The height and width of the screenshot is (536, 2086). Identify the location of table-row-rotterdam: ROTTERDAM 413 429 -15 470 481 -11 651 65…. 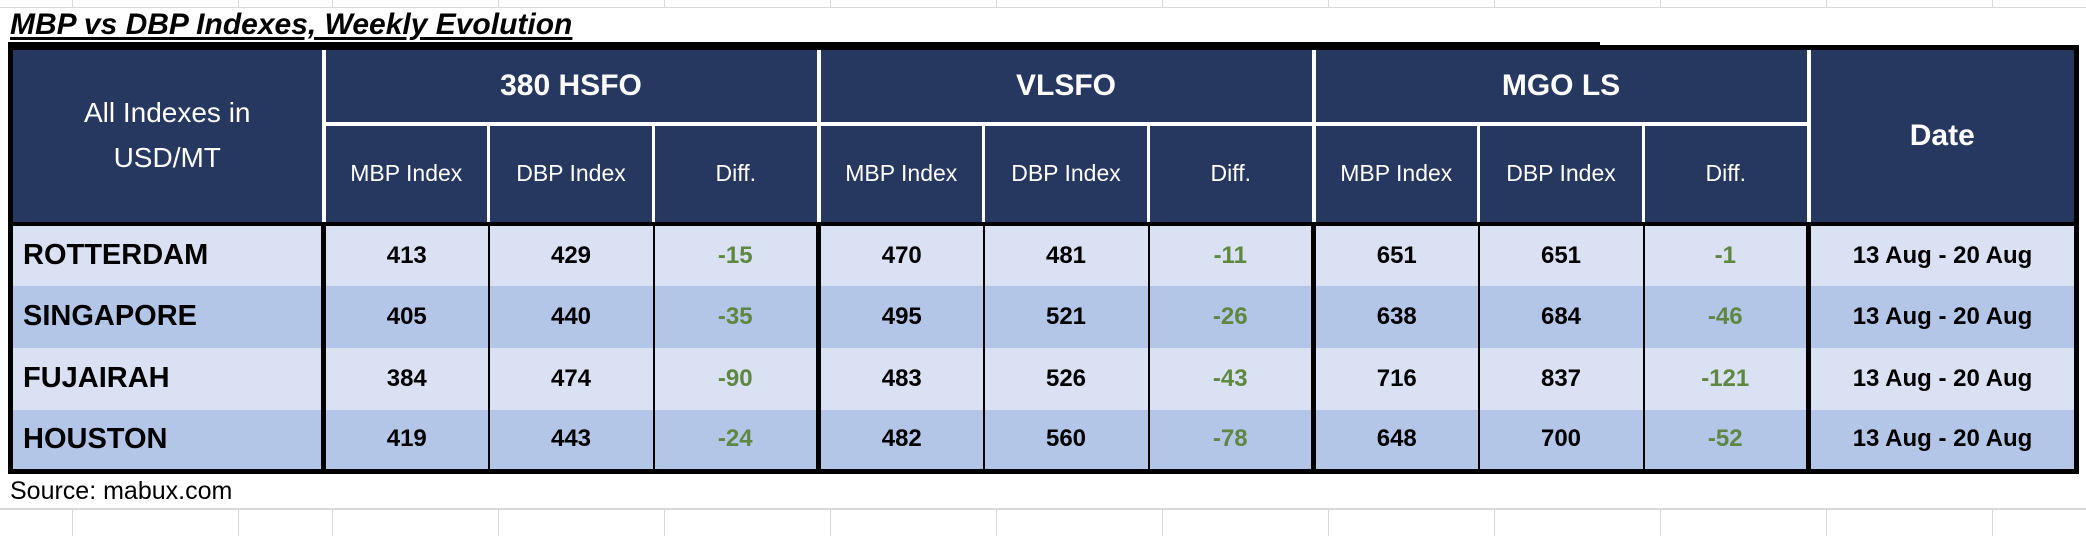
(1043, 253).